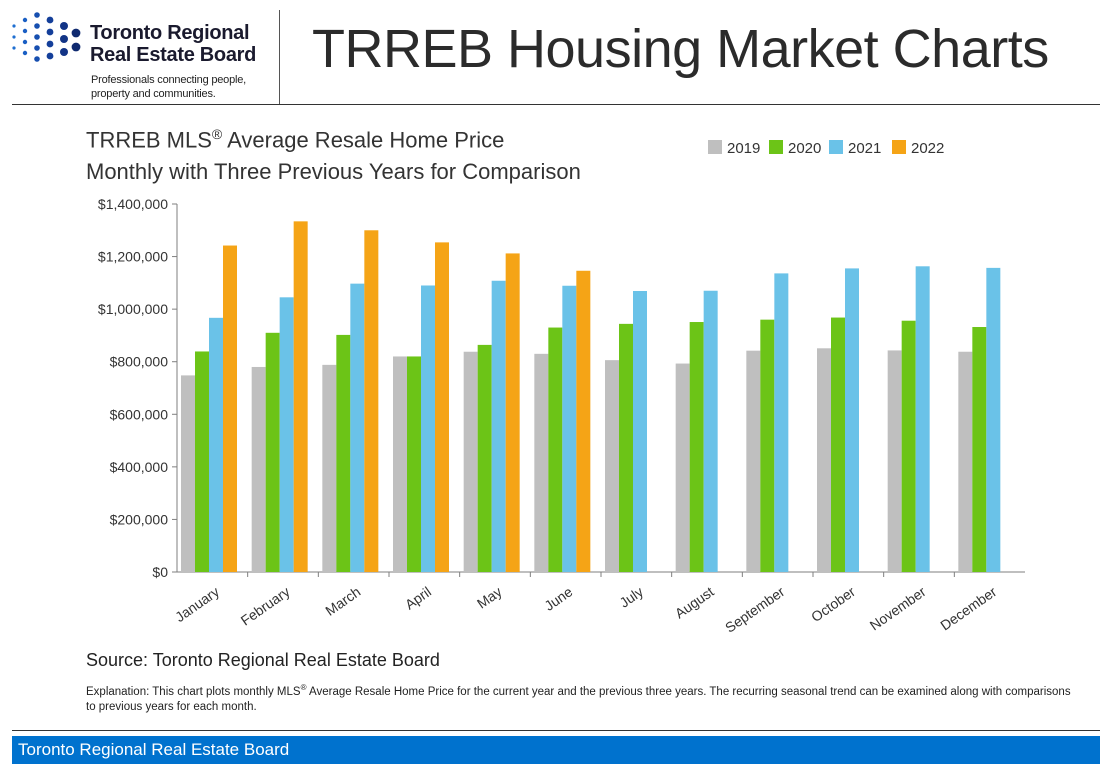  Describe the element at coordinates (357, 427) in the screenshot. I see `bar-2021-march` at that location.